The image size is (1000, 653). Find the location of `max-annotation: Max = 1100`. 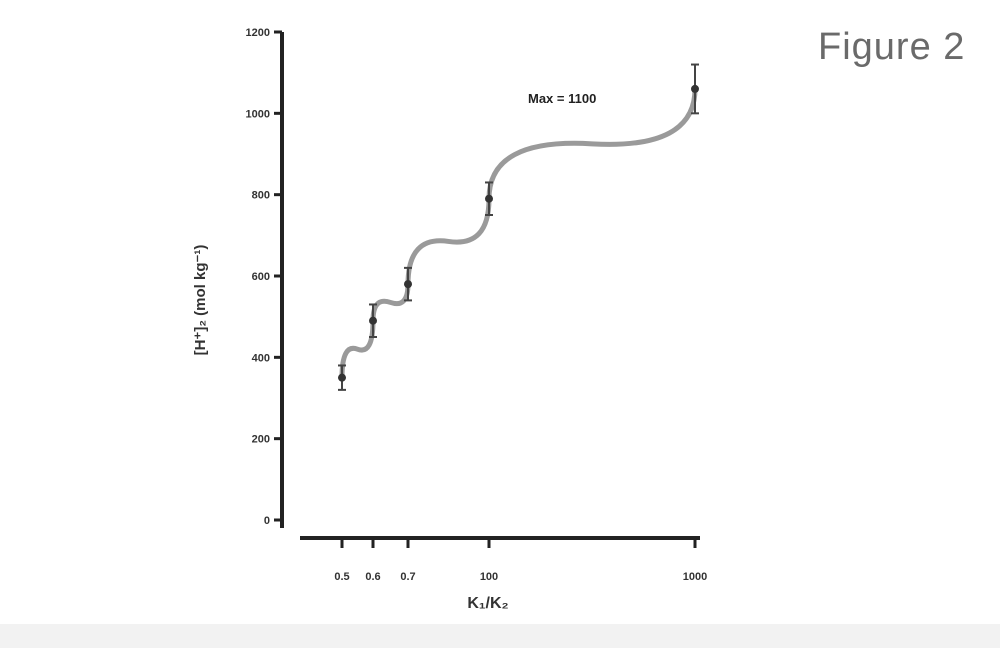

max-annotation: Max = 1100 is located at coordinates (562, 98).